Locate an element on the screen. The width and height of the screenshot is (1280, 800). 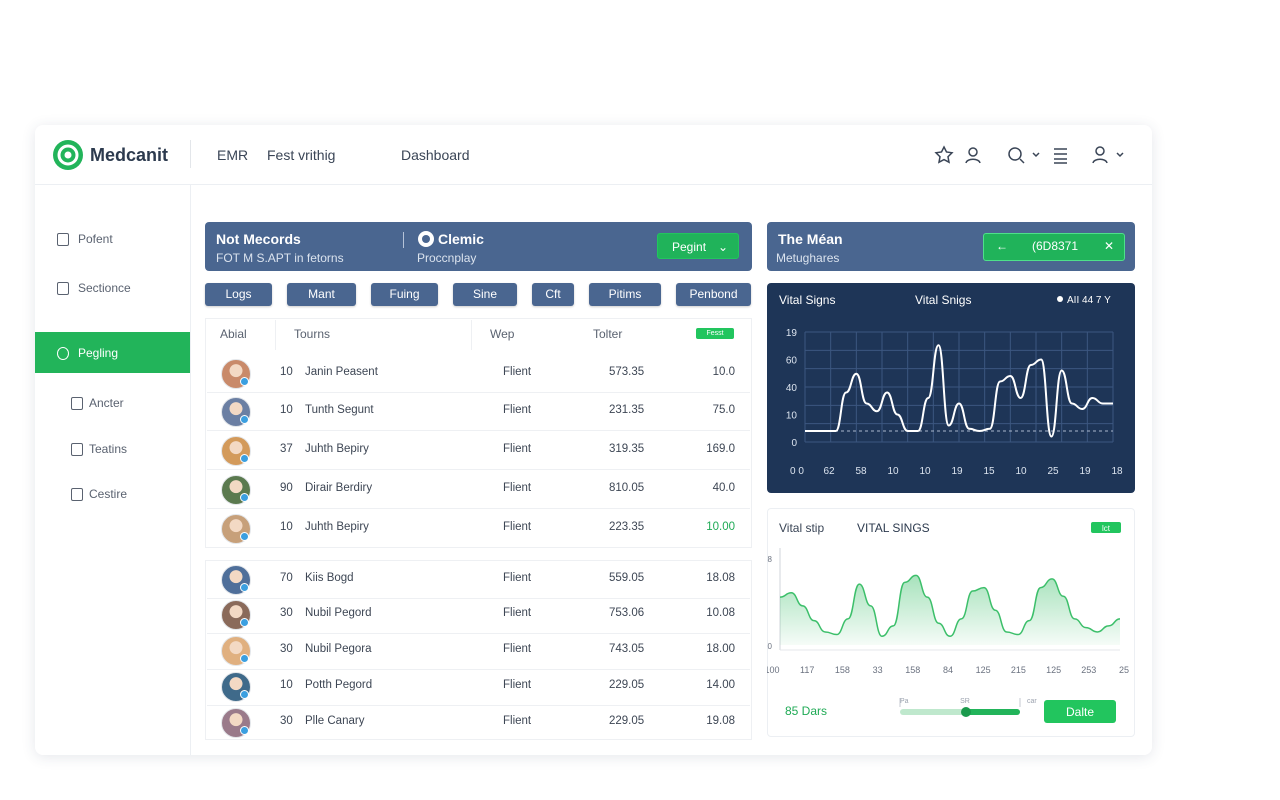
cell: 30 is located at coordinates (286, 649).